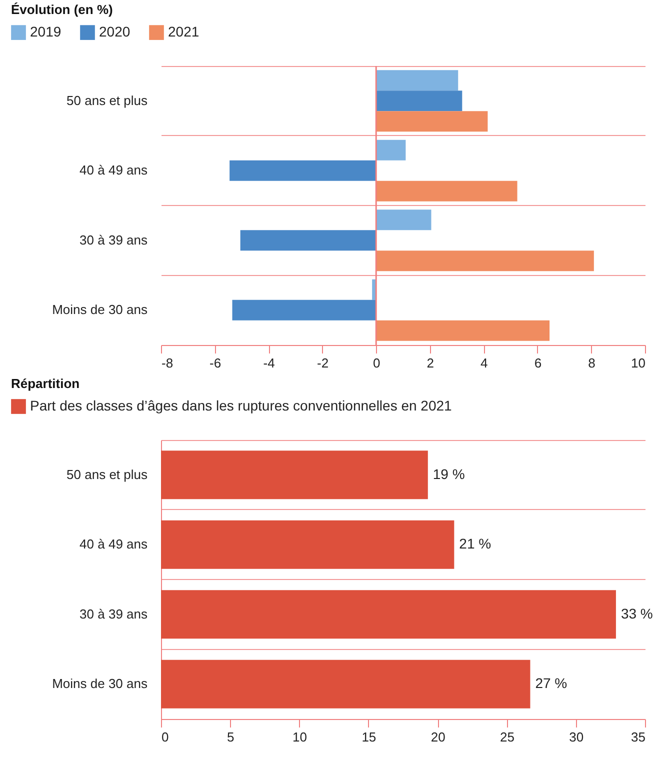 The width and height of the screenshot is (663, 776). Describe the element at coordinates (230, 737) in the screenshot. I see `x-tick-label: 5` at that location.